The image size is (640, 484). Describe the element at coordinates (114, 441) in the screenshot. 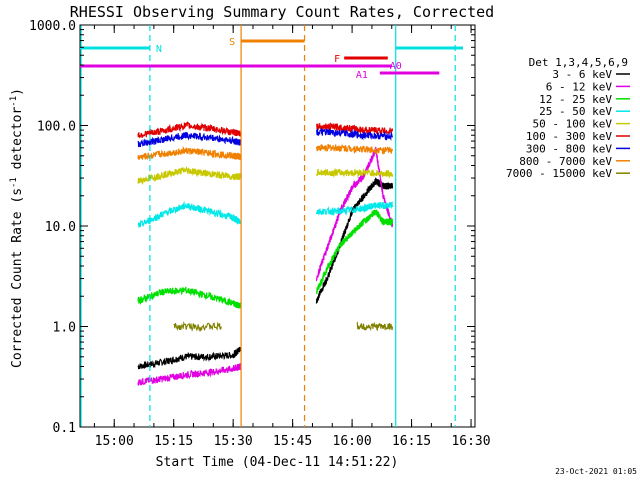

I see `x-tick-label: 15:00` at that location.